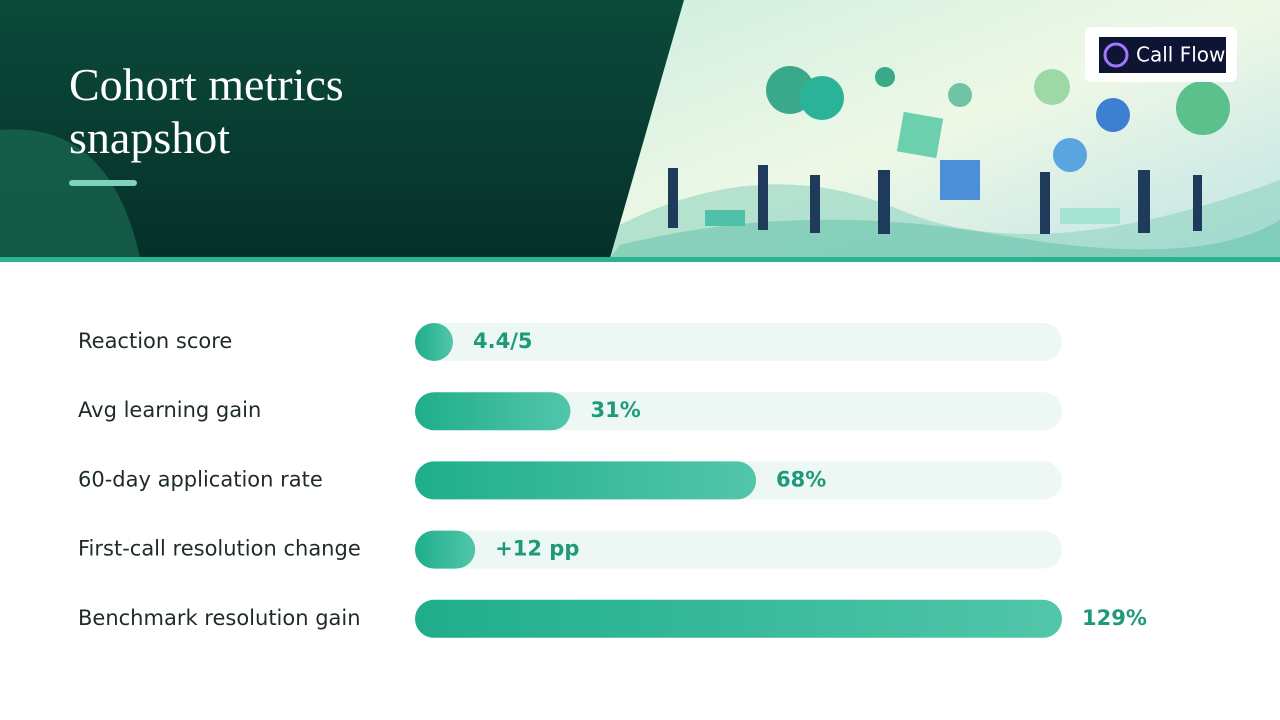 The height and width of the screenshot is (720, 1280). Describe the element at coordinates (1114, 618) in the screenshot. I see `value-label: 129%` at that location.